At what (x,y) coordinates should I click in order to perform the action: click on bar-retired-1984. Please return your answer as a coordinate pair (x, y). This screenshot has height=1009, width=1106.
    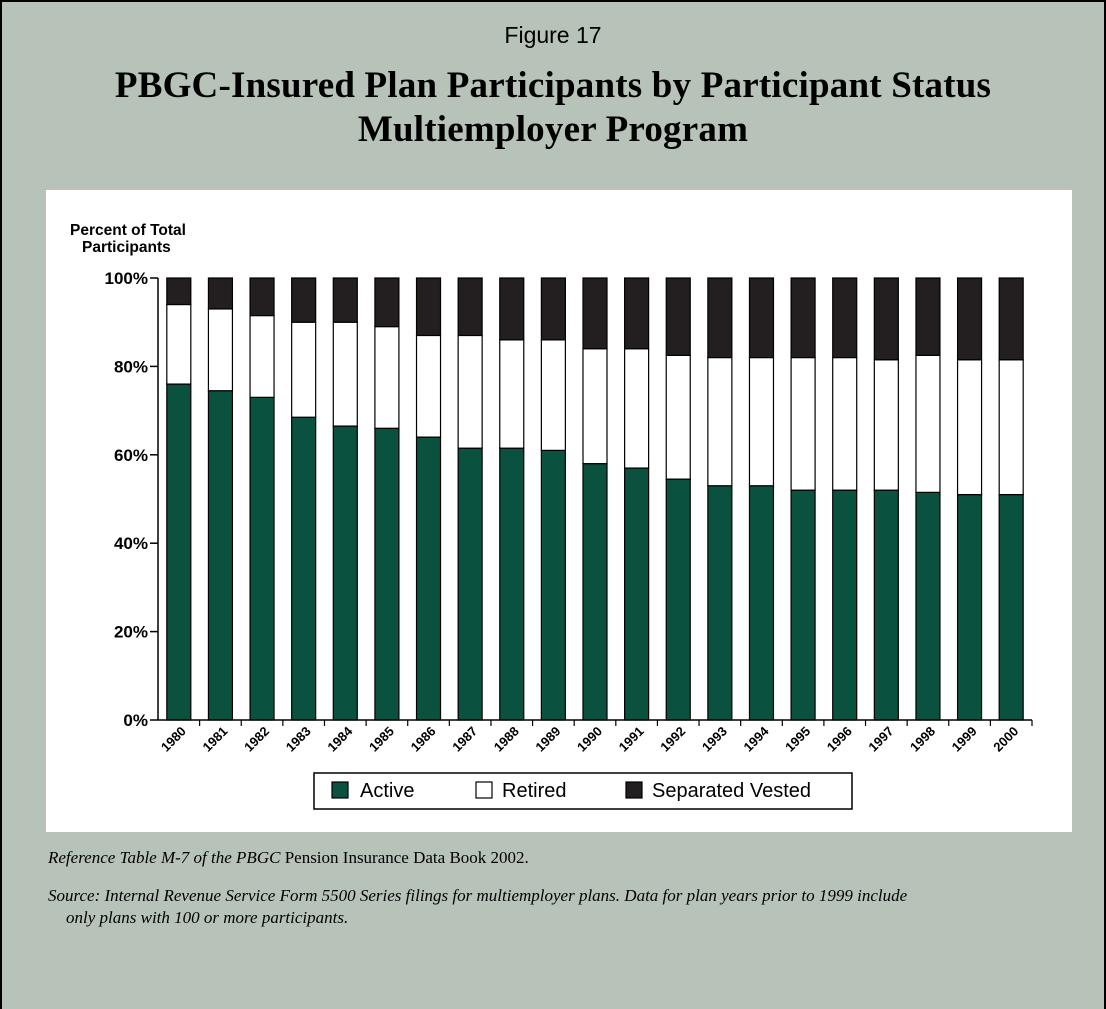
    Looking at the image, I should click on (345, 374).